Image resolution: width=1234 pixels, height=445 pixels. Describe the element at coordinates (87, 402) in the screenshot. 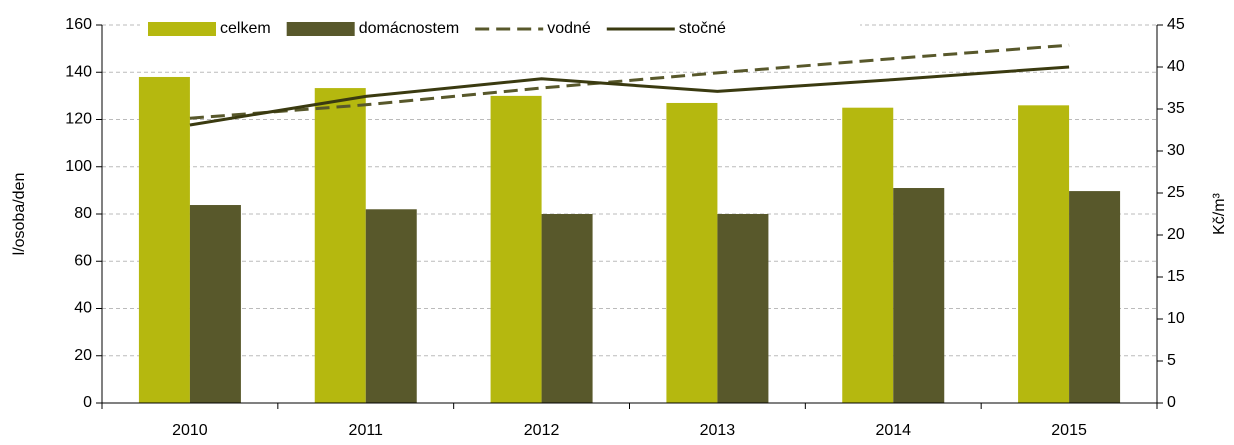

I see `y-tick-label: 0` at that location.